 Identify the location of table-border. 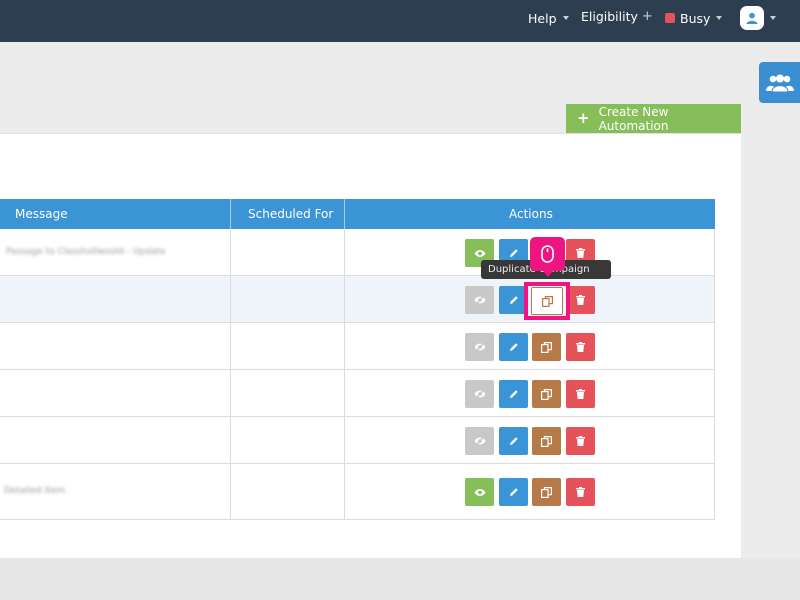
(714, 374).